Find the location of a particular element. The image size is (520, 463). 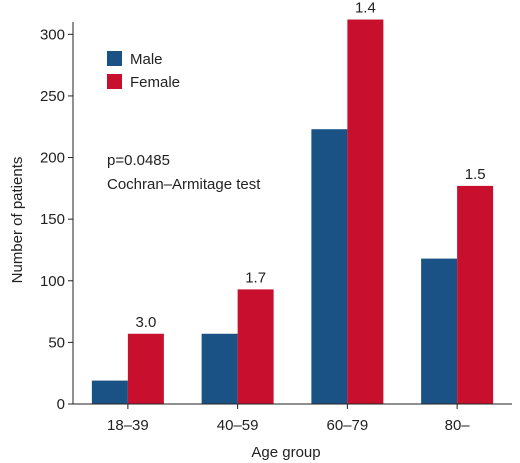

ratio-label: 3.0 is located at coordinates (145, 322).